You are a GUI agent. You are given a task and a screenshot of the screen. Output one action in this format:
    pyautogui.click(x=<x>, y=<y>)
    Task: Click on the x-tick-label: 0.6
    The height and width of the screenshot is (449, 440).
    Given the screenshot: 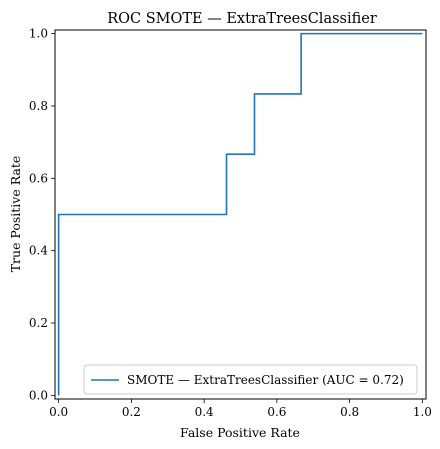 What is the action you would take?
    pyautogui.click(x=276, y=412)
    